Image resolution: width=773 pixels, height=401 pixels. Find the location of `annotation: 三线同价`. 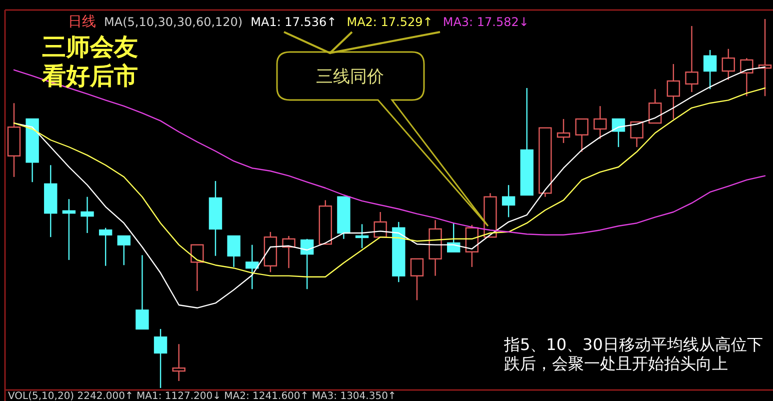

annotation: 三线同价 is located at coordinates (350, 77).